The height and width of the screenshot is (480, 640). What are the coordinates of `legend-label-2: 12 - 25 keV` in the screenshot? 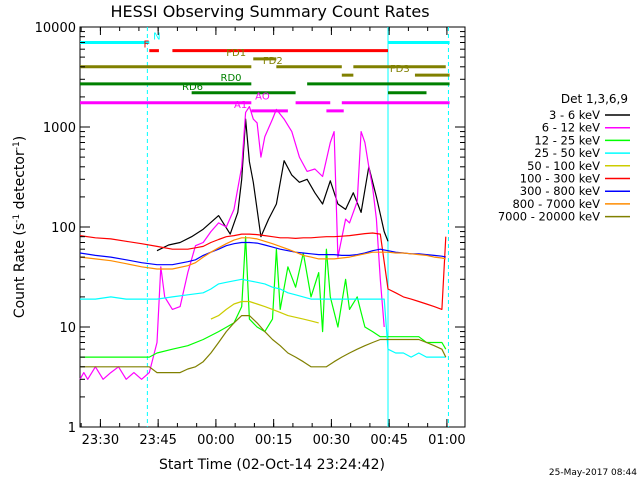 It's located at (567, 140).